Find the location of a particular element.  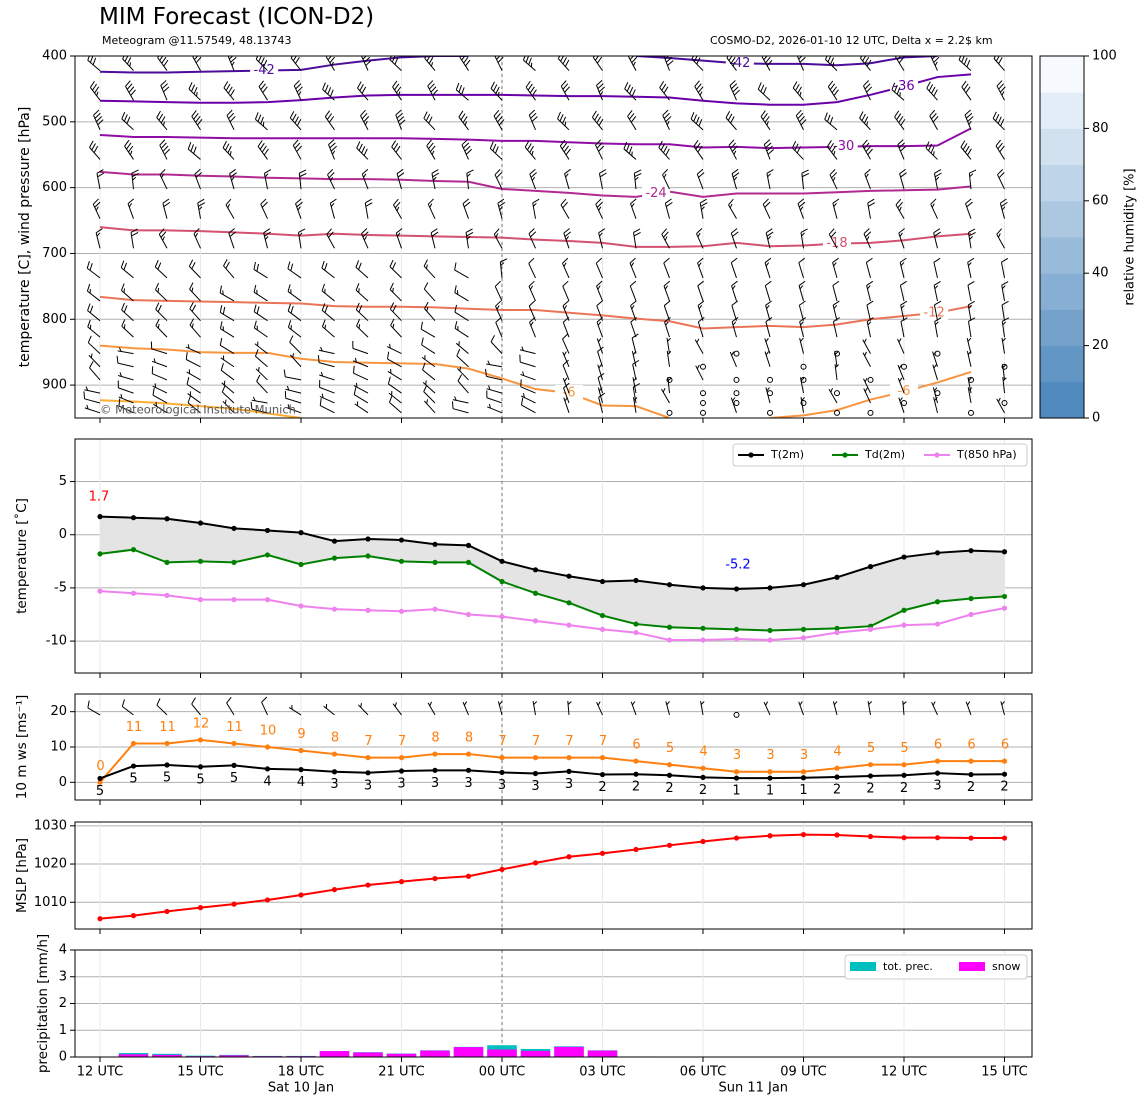

t850-point is located at coordinates (937, 624).